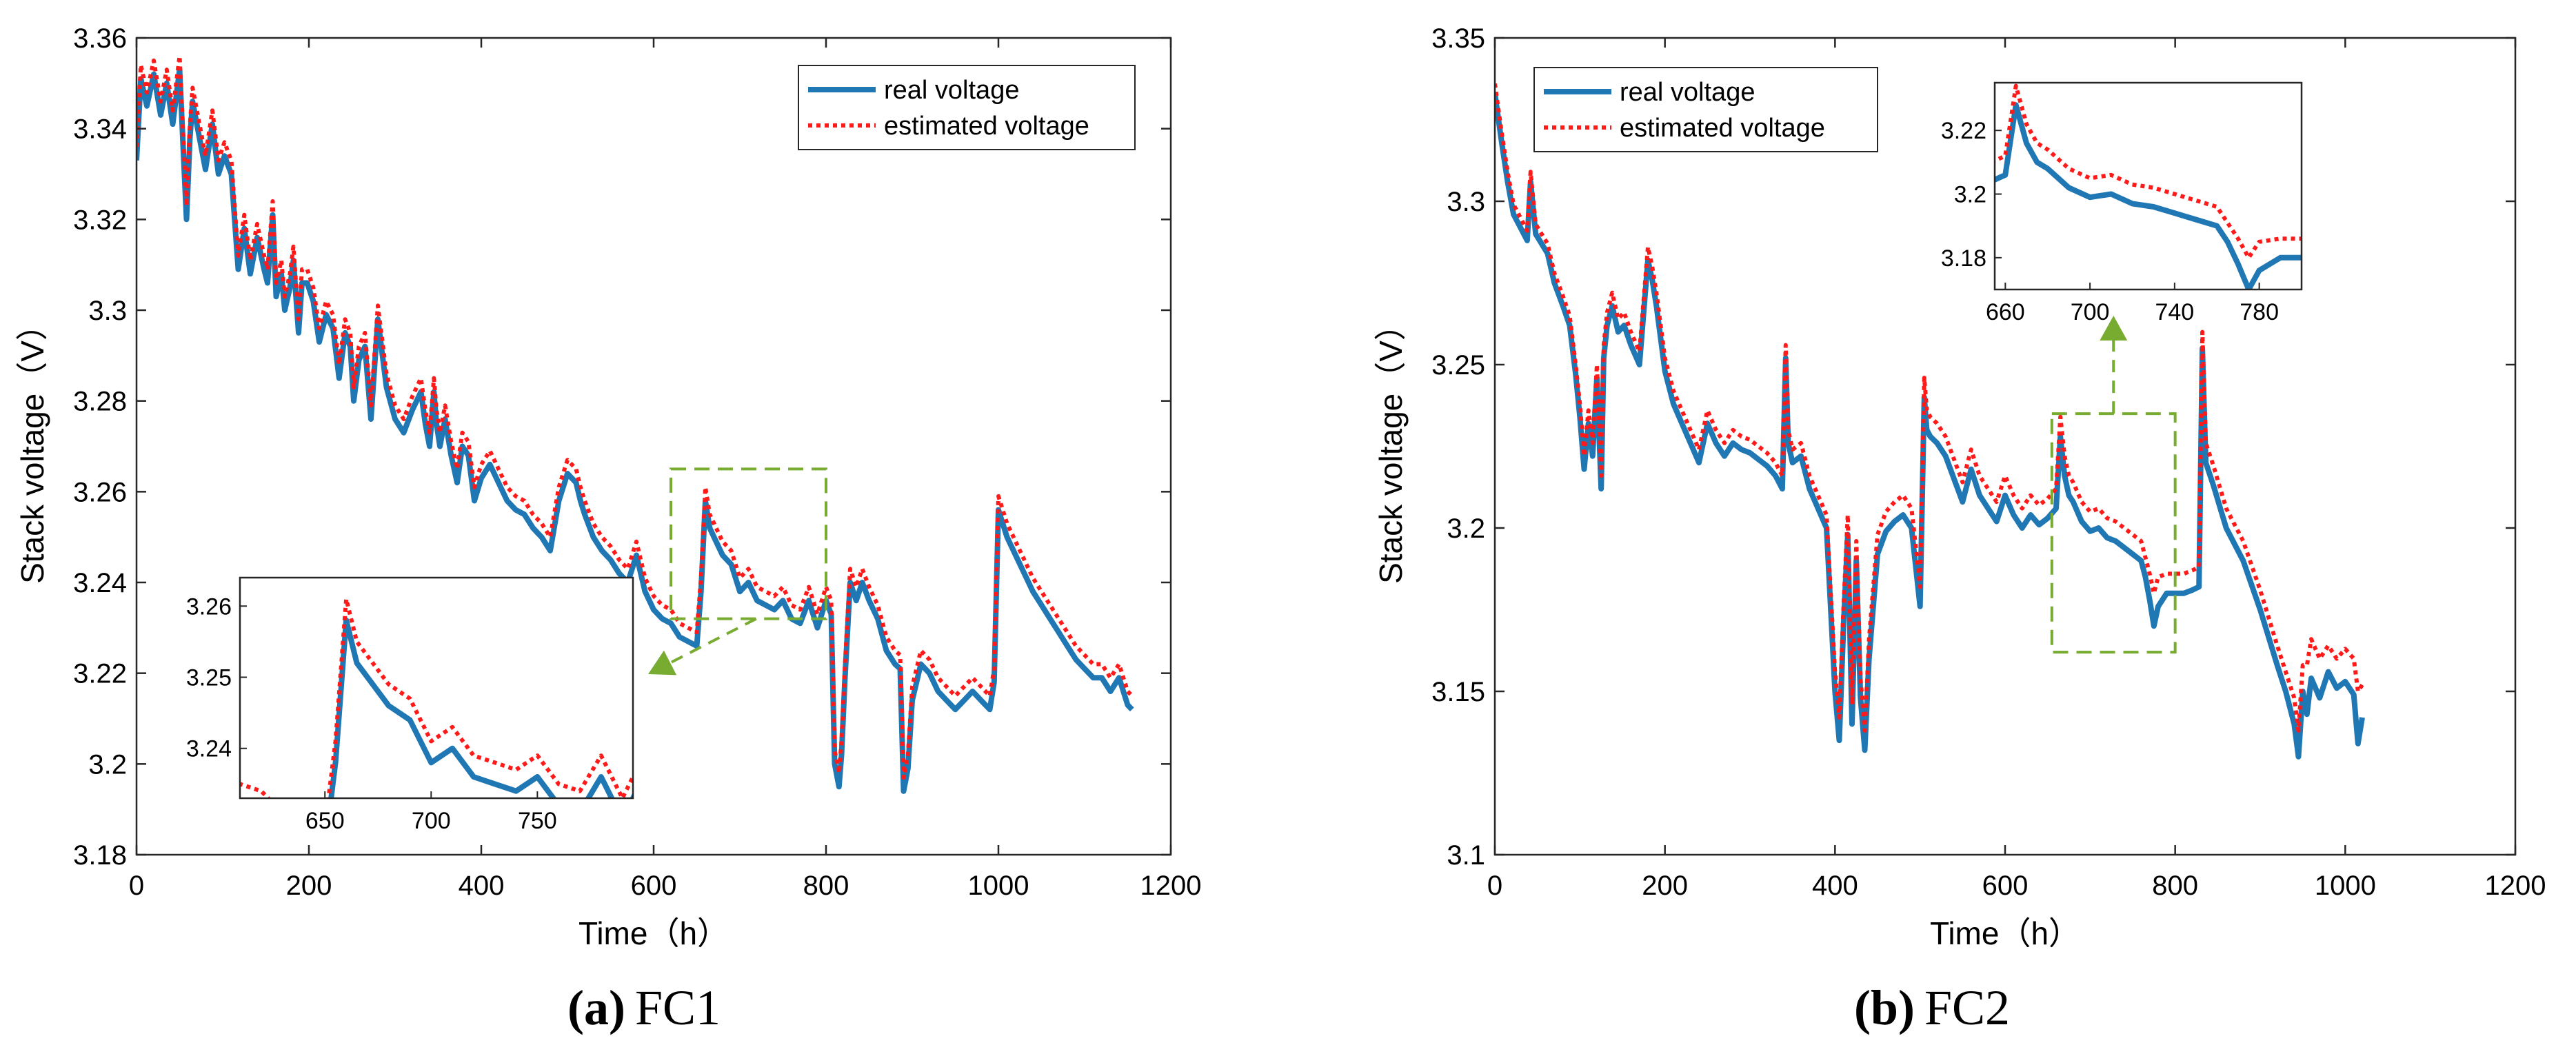 The height and width of the screenshot is (1056, 2576). Describe the element at coordinates (1458, 365) in the screenshot. I see `y-tick-label: 3.25` at that location.